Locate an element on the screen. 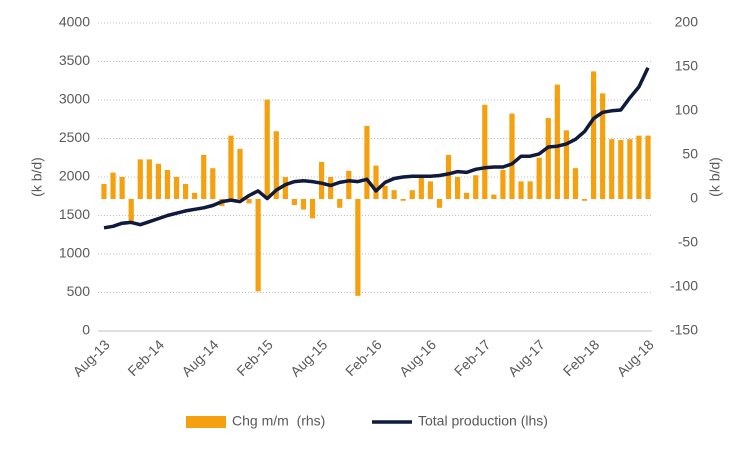 The width and height of the screenshot is (751, 451). y-tick-label: 1500 is located at coordinates (74, 214).